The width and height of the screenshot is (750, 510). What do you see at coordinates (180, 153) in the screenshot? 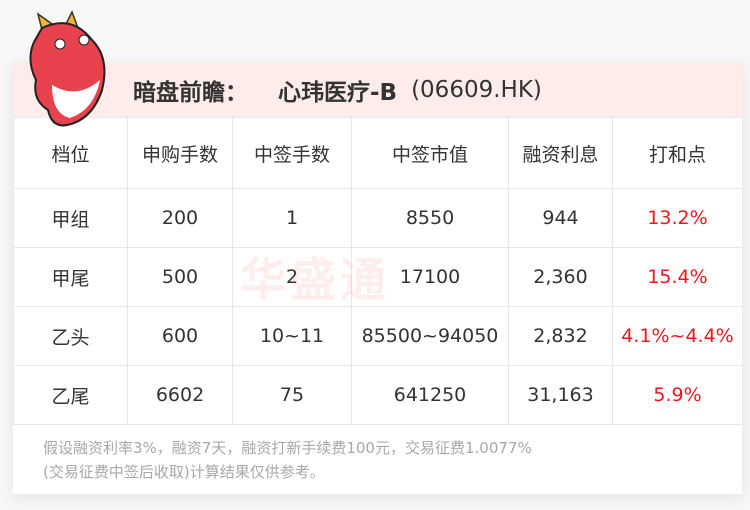
I see `column-header: 申购手数` at bounding box center [180, 153].